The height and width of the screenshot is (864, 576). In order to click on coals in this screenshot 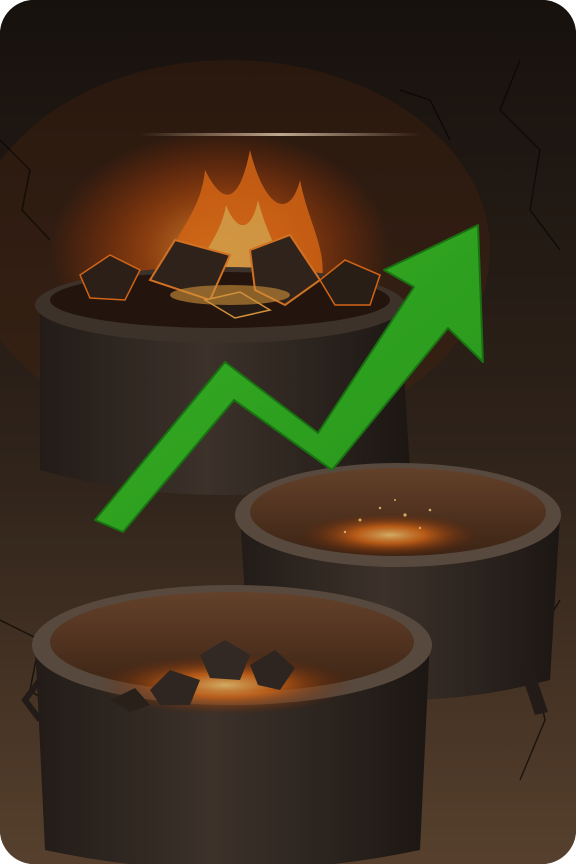, I will do `click(202, 676)`.